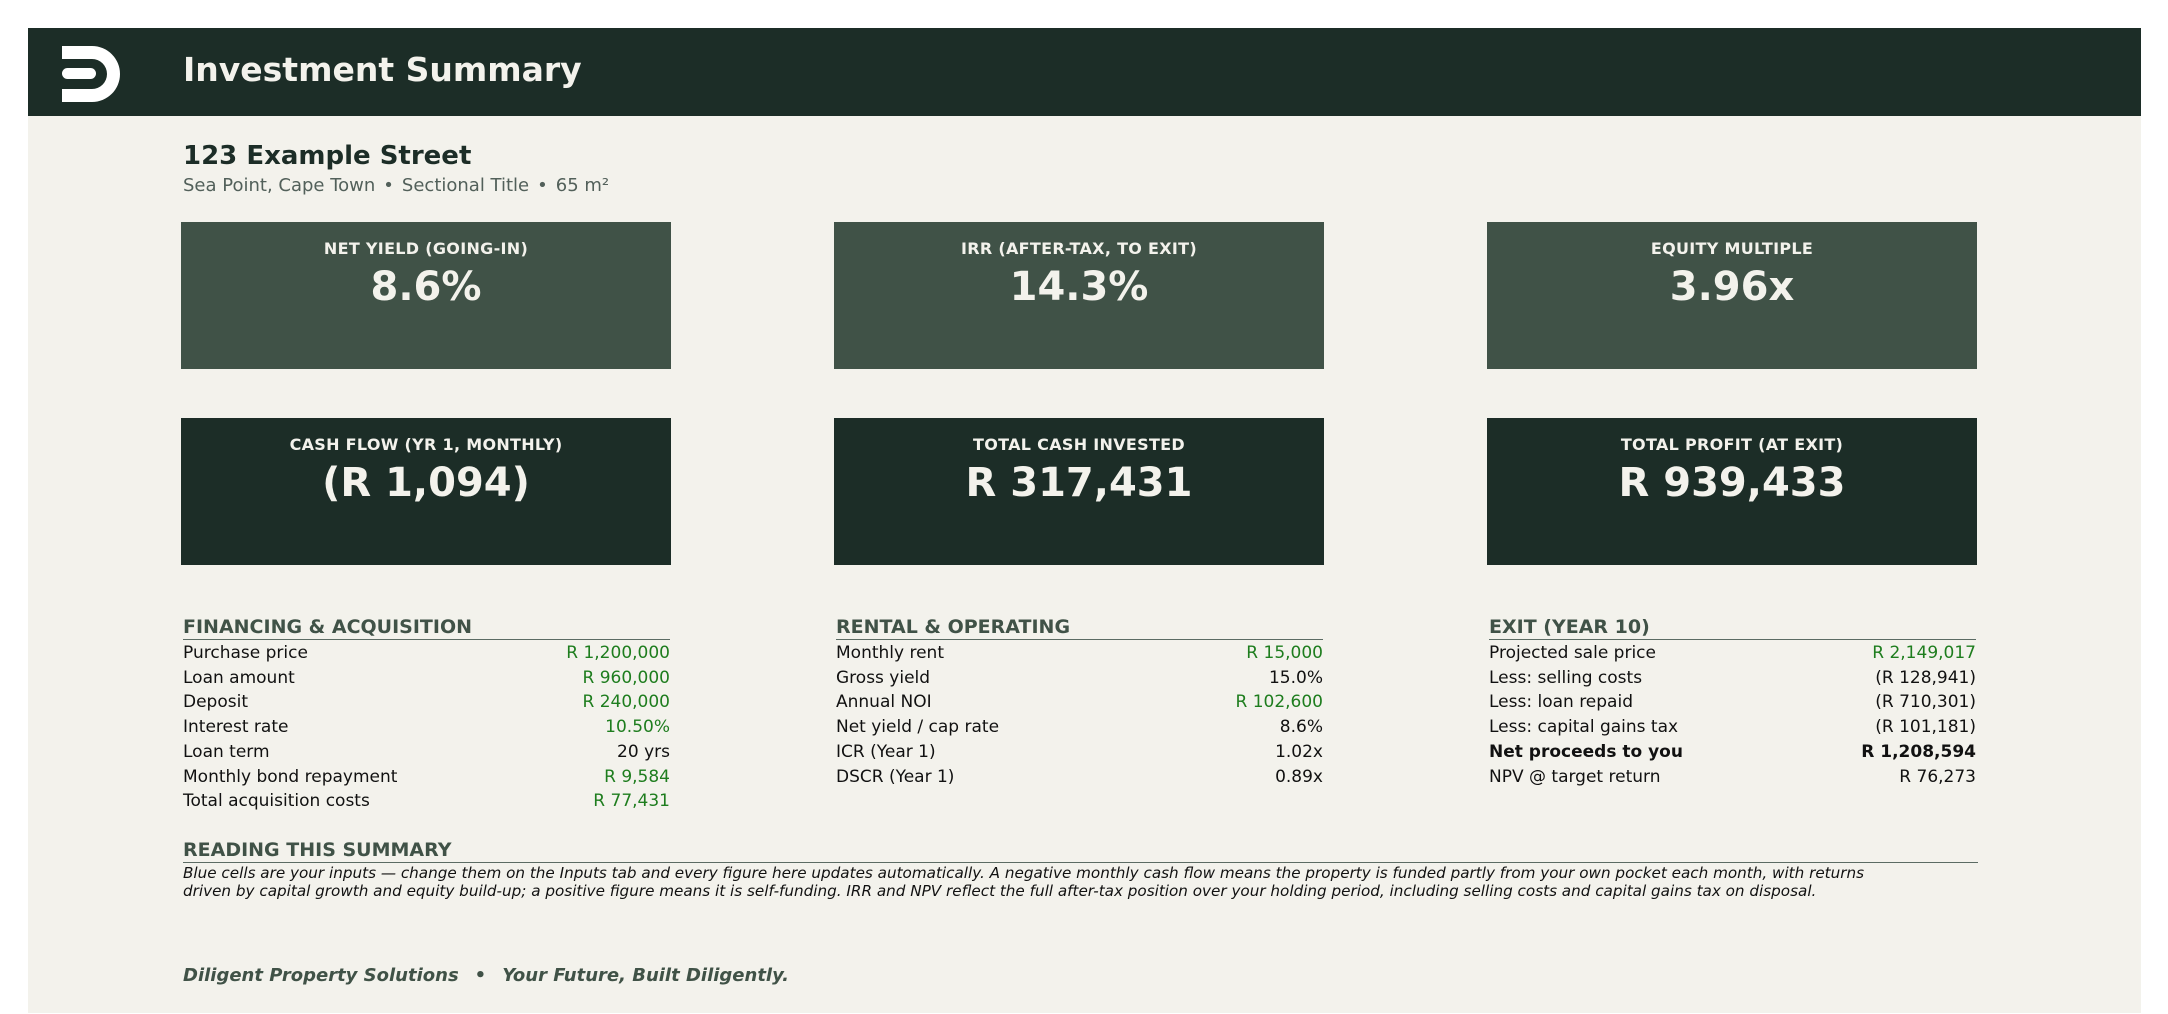 The image size is (2168, 1014). What do you see at coordinates (290, 776) in the screenshot?
I see `row-label: Monthly bond repayment` at bounding box center [290, 776].